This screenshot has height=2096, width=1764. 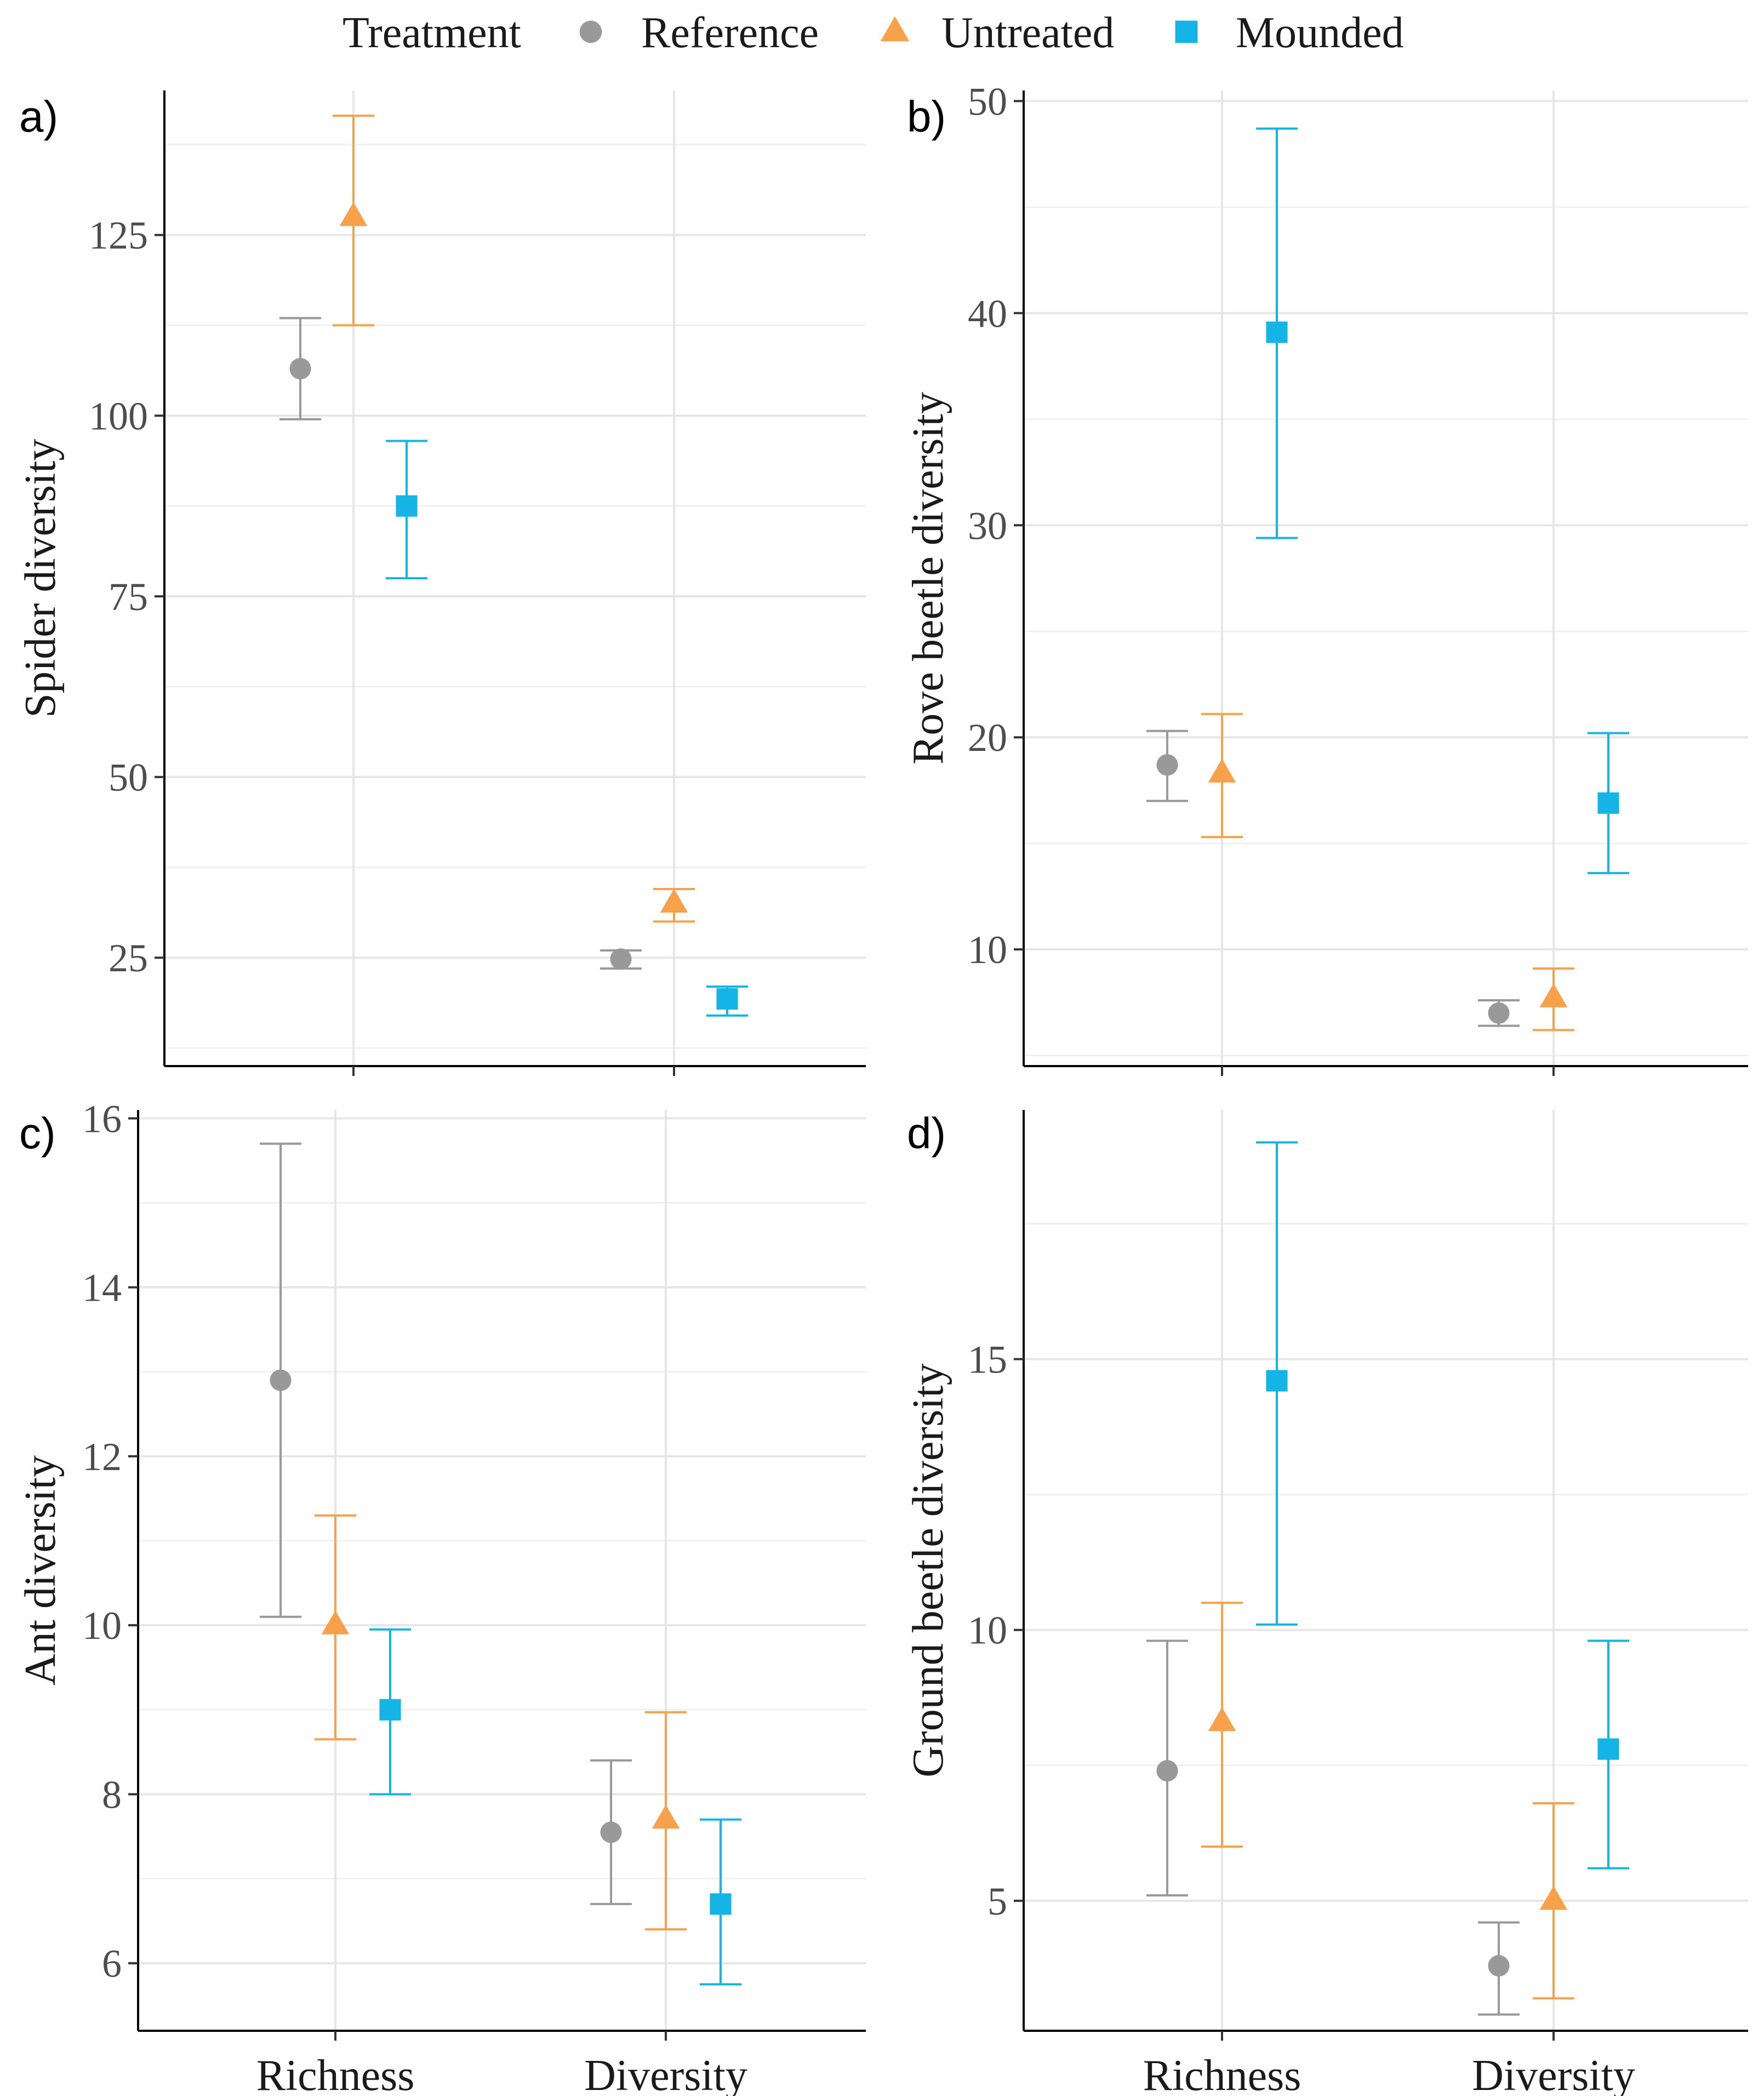 I want to click on y-tick-label: 14, so click(x=102, y=1288).